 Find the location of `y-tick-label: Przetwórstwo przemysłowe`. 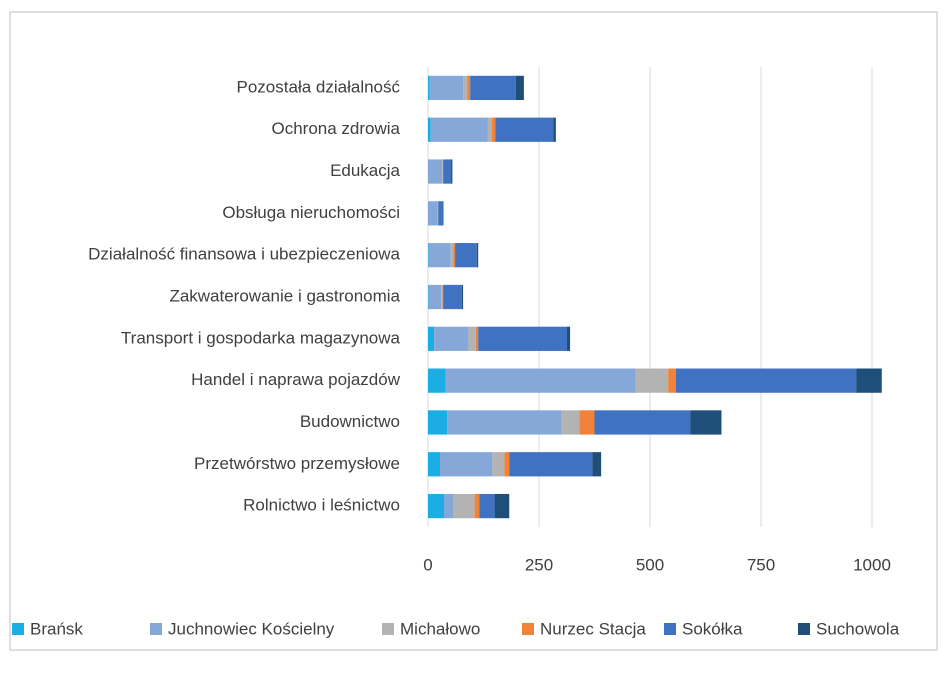

y-tick-label: Przetwórstwo przemysłowe is located at coordinates (297, 463).